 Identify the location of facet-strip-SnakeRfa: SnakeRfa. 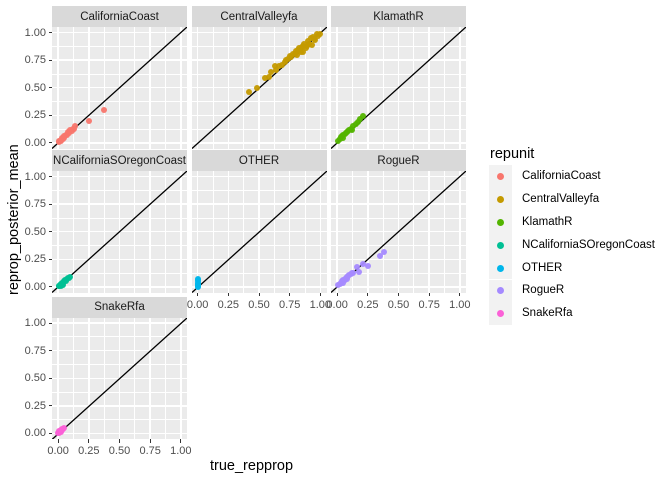
(119, 307).